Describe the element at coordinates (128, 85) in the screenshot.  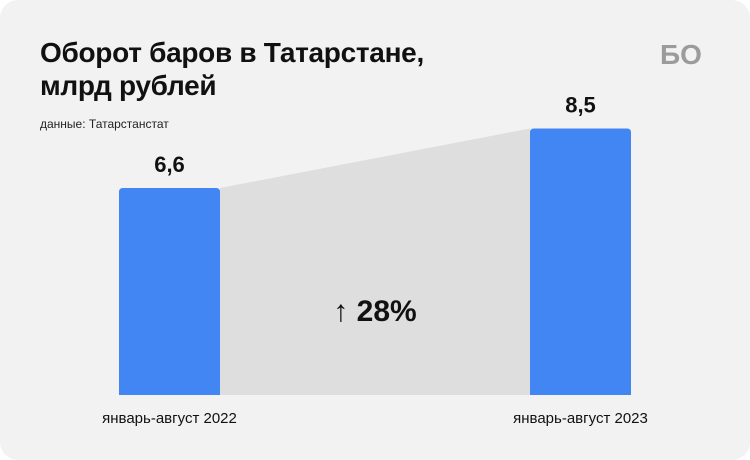
I see `chart-title-line-2: млрд рублей` at that location.